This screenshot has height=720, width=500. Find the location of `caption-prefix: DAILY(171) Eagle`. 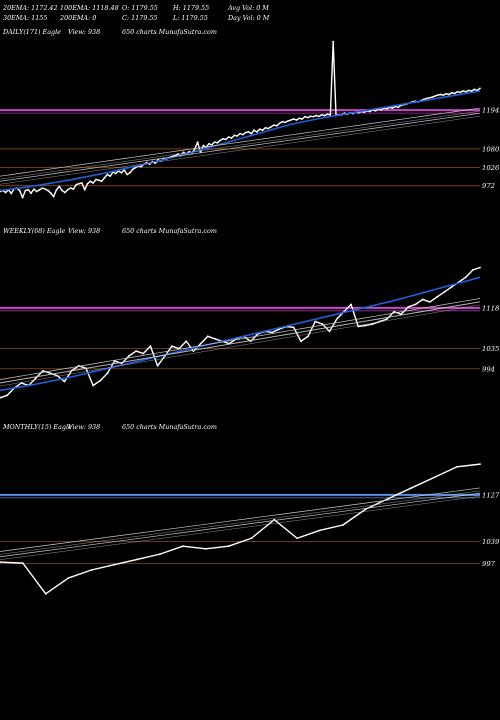

caption-prefix: DAILY(171) Eagle is located at coordinates (31, 32).